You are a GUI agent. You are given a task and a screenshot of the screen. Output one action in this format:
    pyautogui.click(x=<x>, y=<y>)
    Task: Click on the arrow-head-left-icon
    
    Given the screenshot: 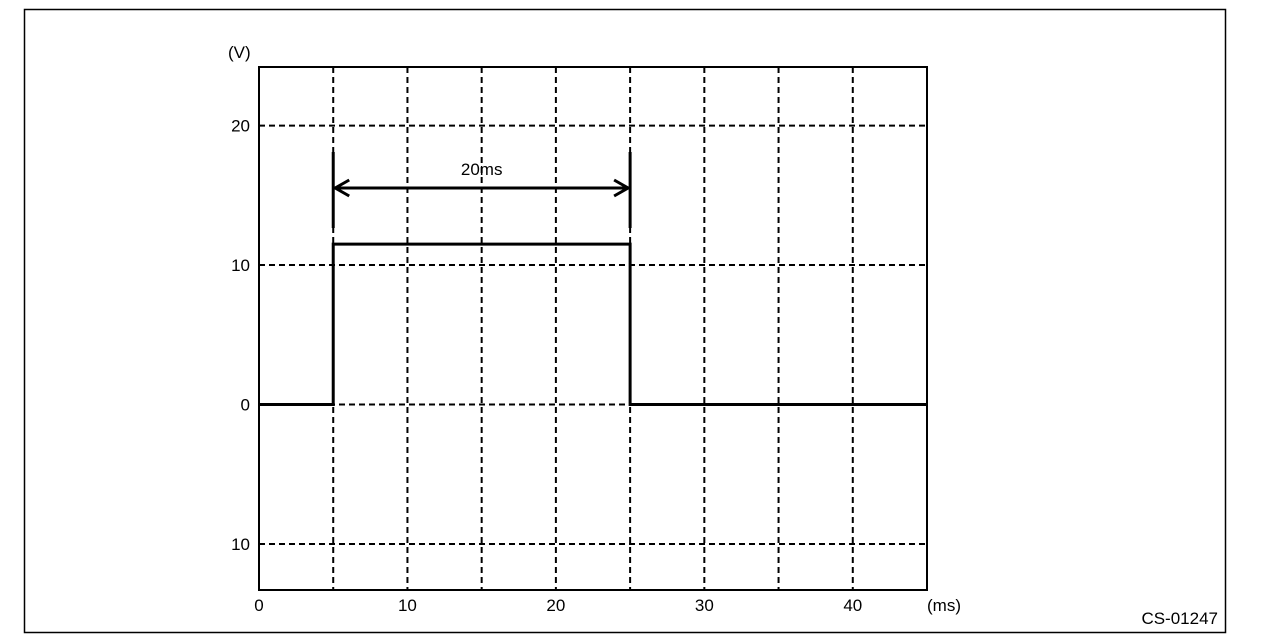 What is the action you would take?
    pyautogui.click(x=341, y=188)
    